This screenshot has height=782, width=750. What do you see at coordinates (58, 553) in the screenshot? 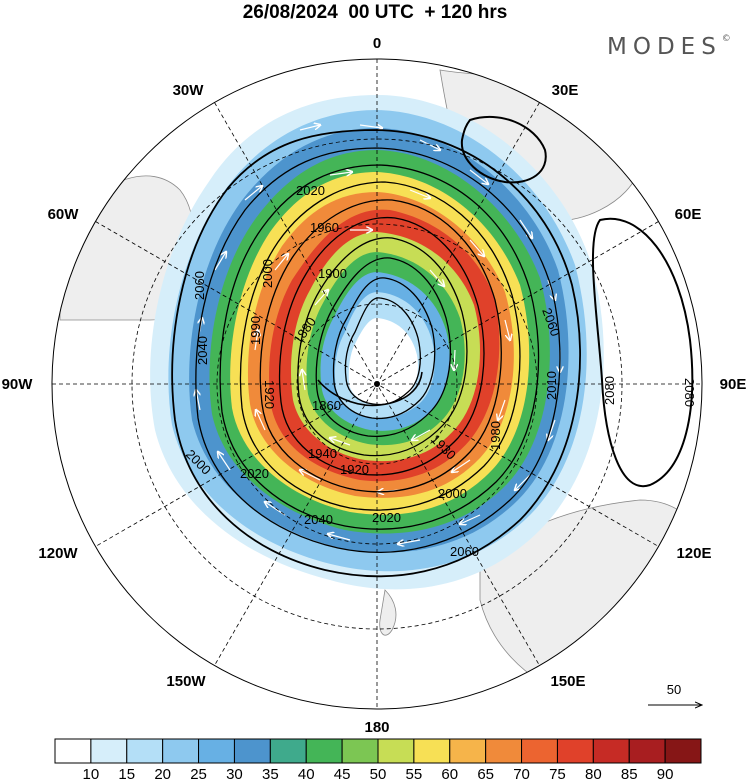
I see `lon-label-120w: 120W` at bounding box center [58, 553].